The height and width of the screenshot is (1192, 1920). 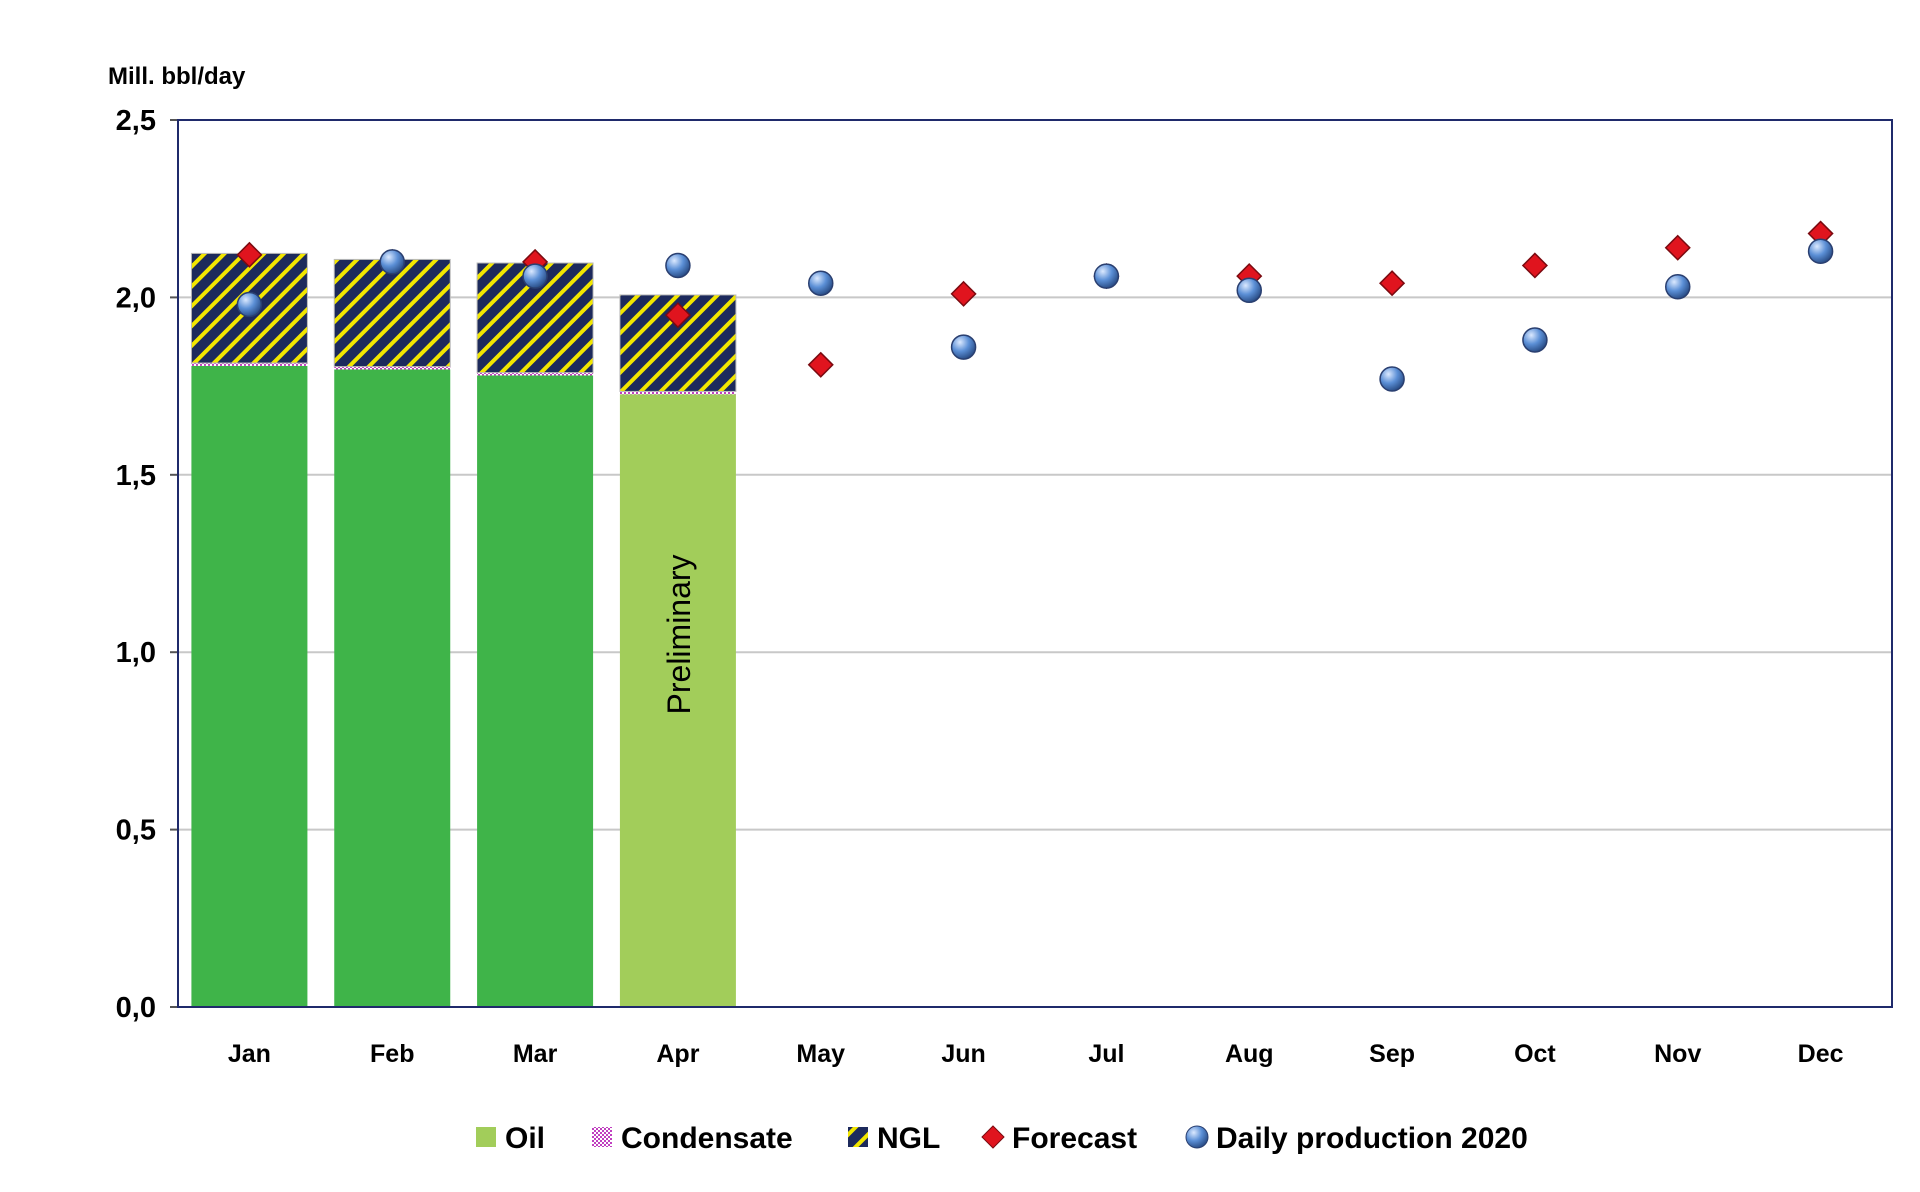 What do you see at coordinates (136, 476) in the screenshot?
I see `y-tick-label: 1,5` at bounding box center [136, 476].